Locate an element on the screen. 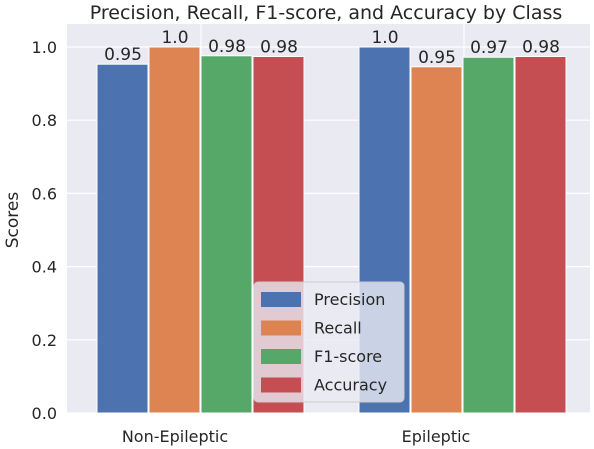 This screenshot has height=449, width=594. legend-swatch-f1-score is located at coordinates (281, 356).